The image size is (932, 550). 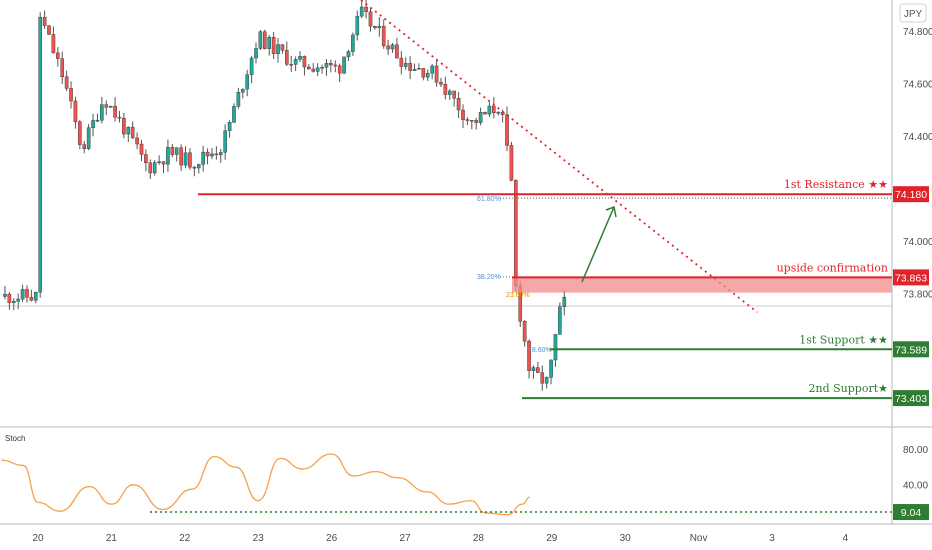 What do you see at coordinates (915, 485) in the screenshot?
I see `stoch-tick-label: 40.00` at bounding box center [915, 485].